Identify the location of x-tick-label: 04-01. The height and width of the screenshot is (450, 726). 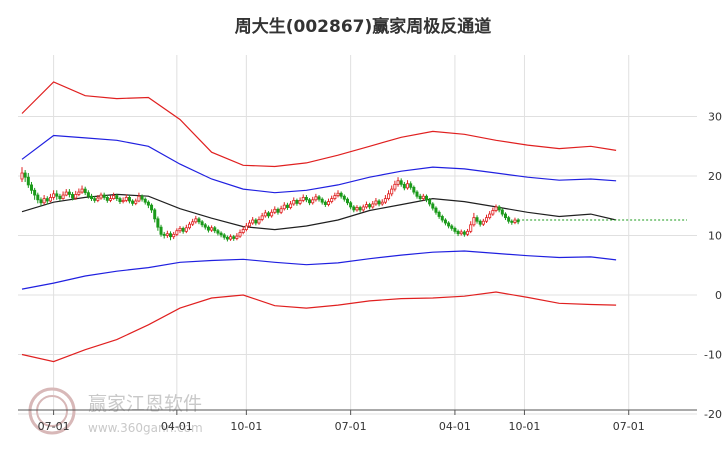
(177, 426).